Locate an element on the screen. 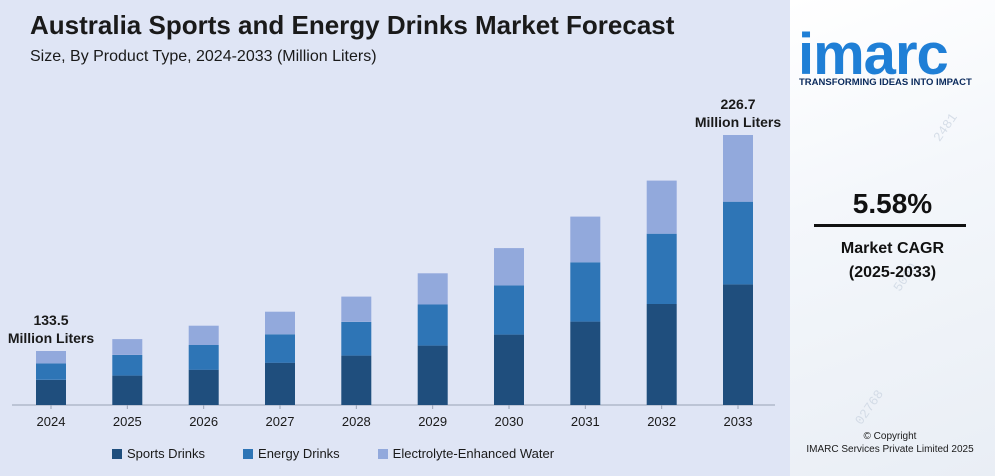 Image resolution: width=995 pixels, height=476 pixels. legend-label: Energy Drinks is located at coordinates (299, 453).